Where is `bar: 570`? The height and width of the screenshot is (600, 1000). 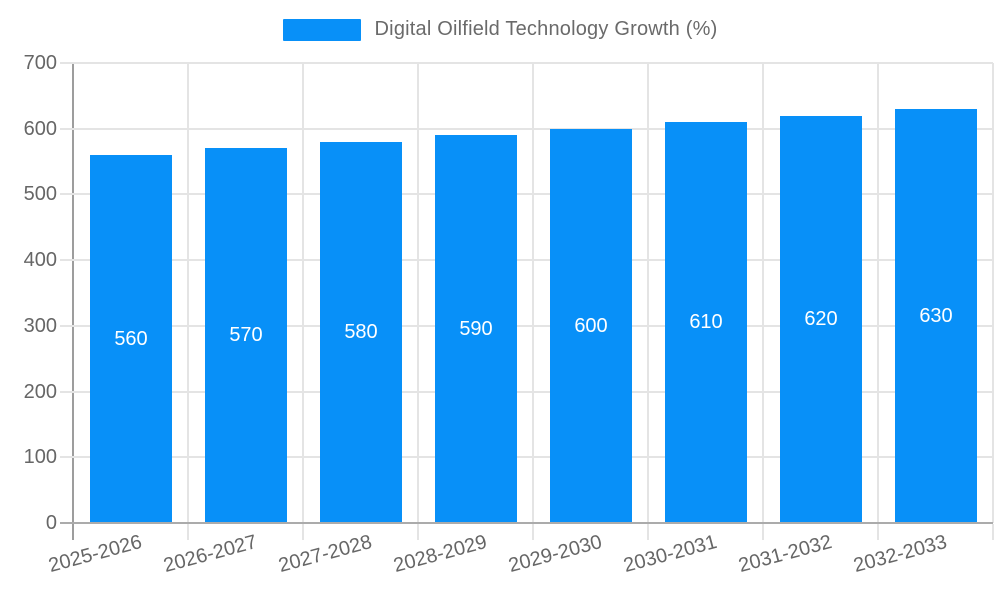
bar: 570 is located at coordinates (246, 335).